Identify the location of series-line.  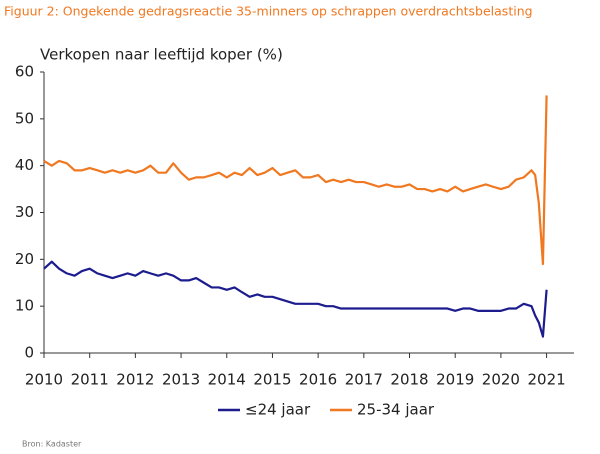
(295, 299).